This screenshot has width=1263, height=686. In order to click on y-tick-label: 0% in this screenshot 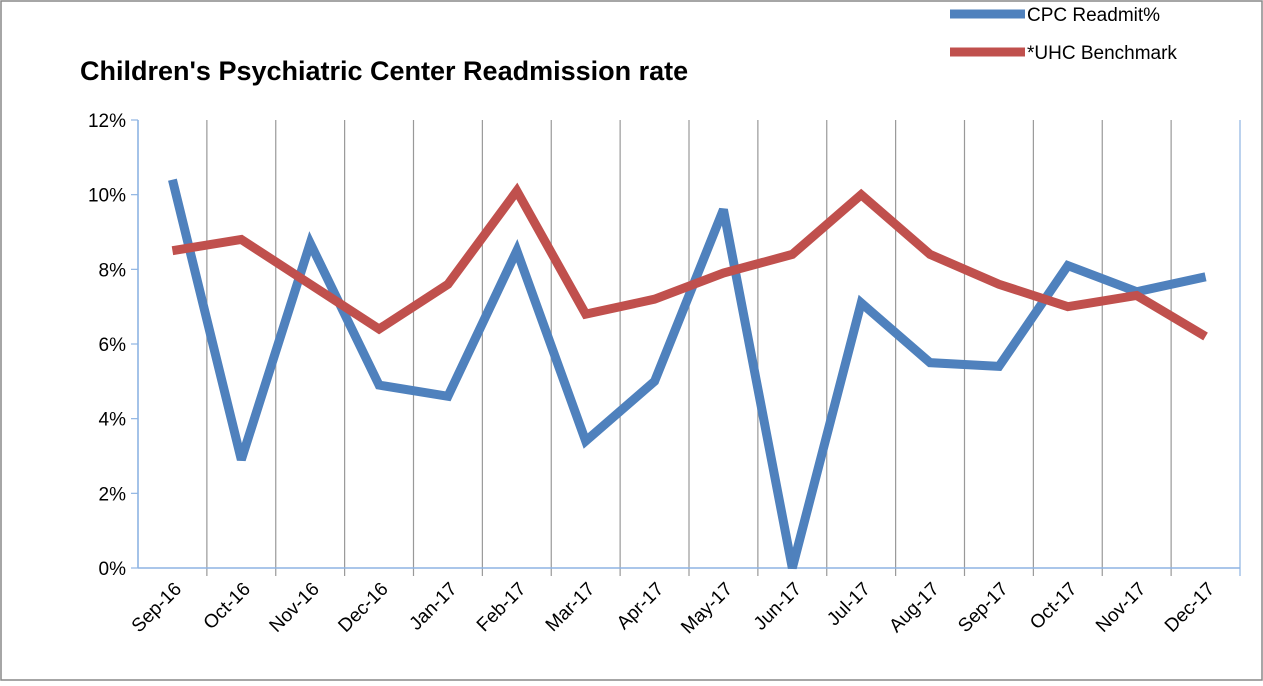, I will do `click(113, 569)`.